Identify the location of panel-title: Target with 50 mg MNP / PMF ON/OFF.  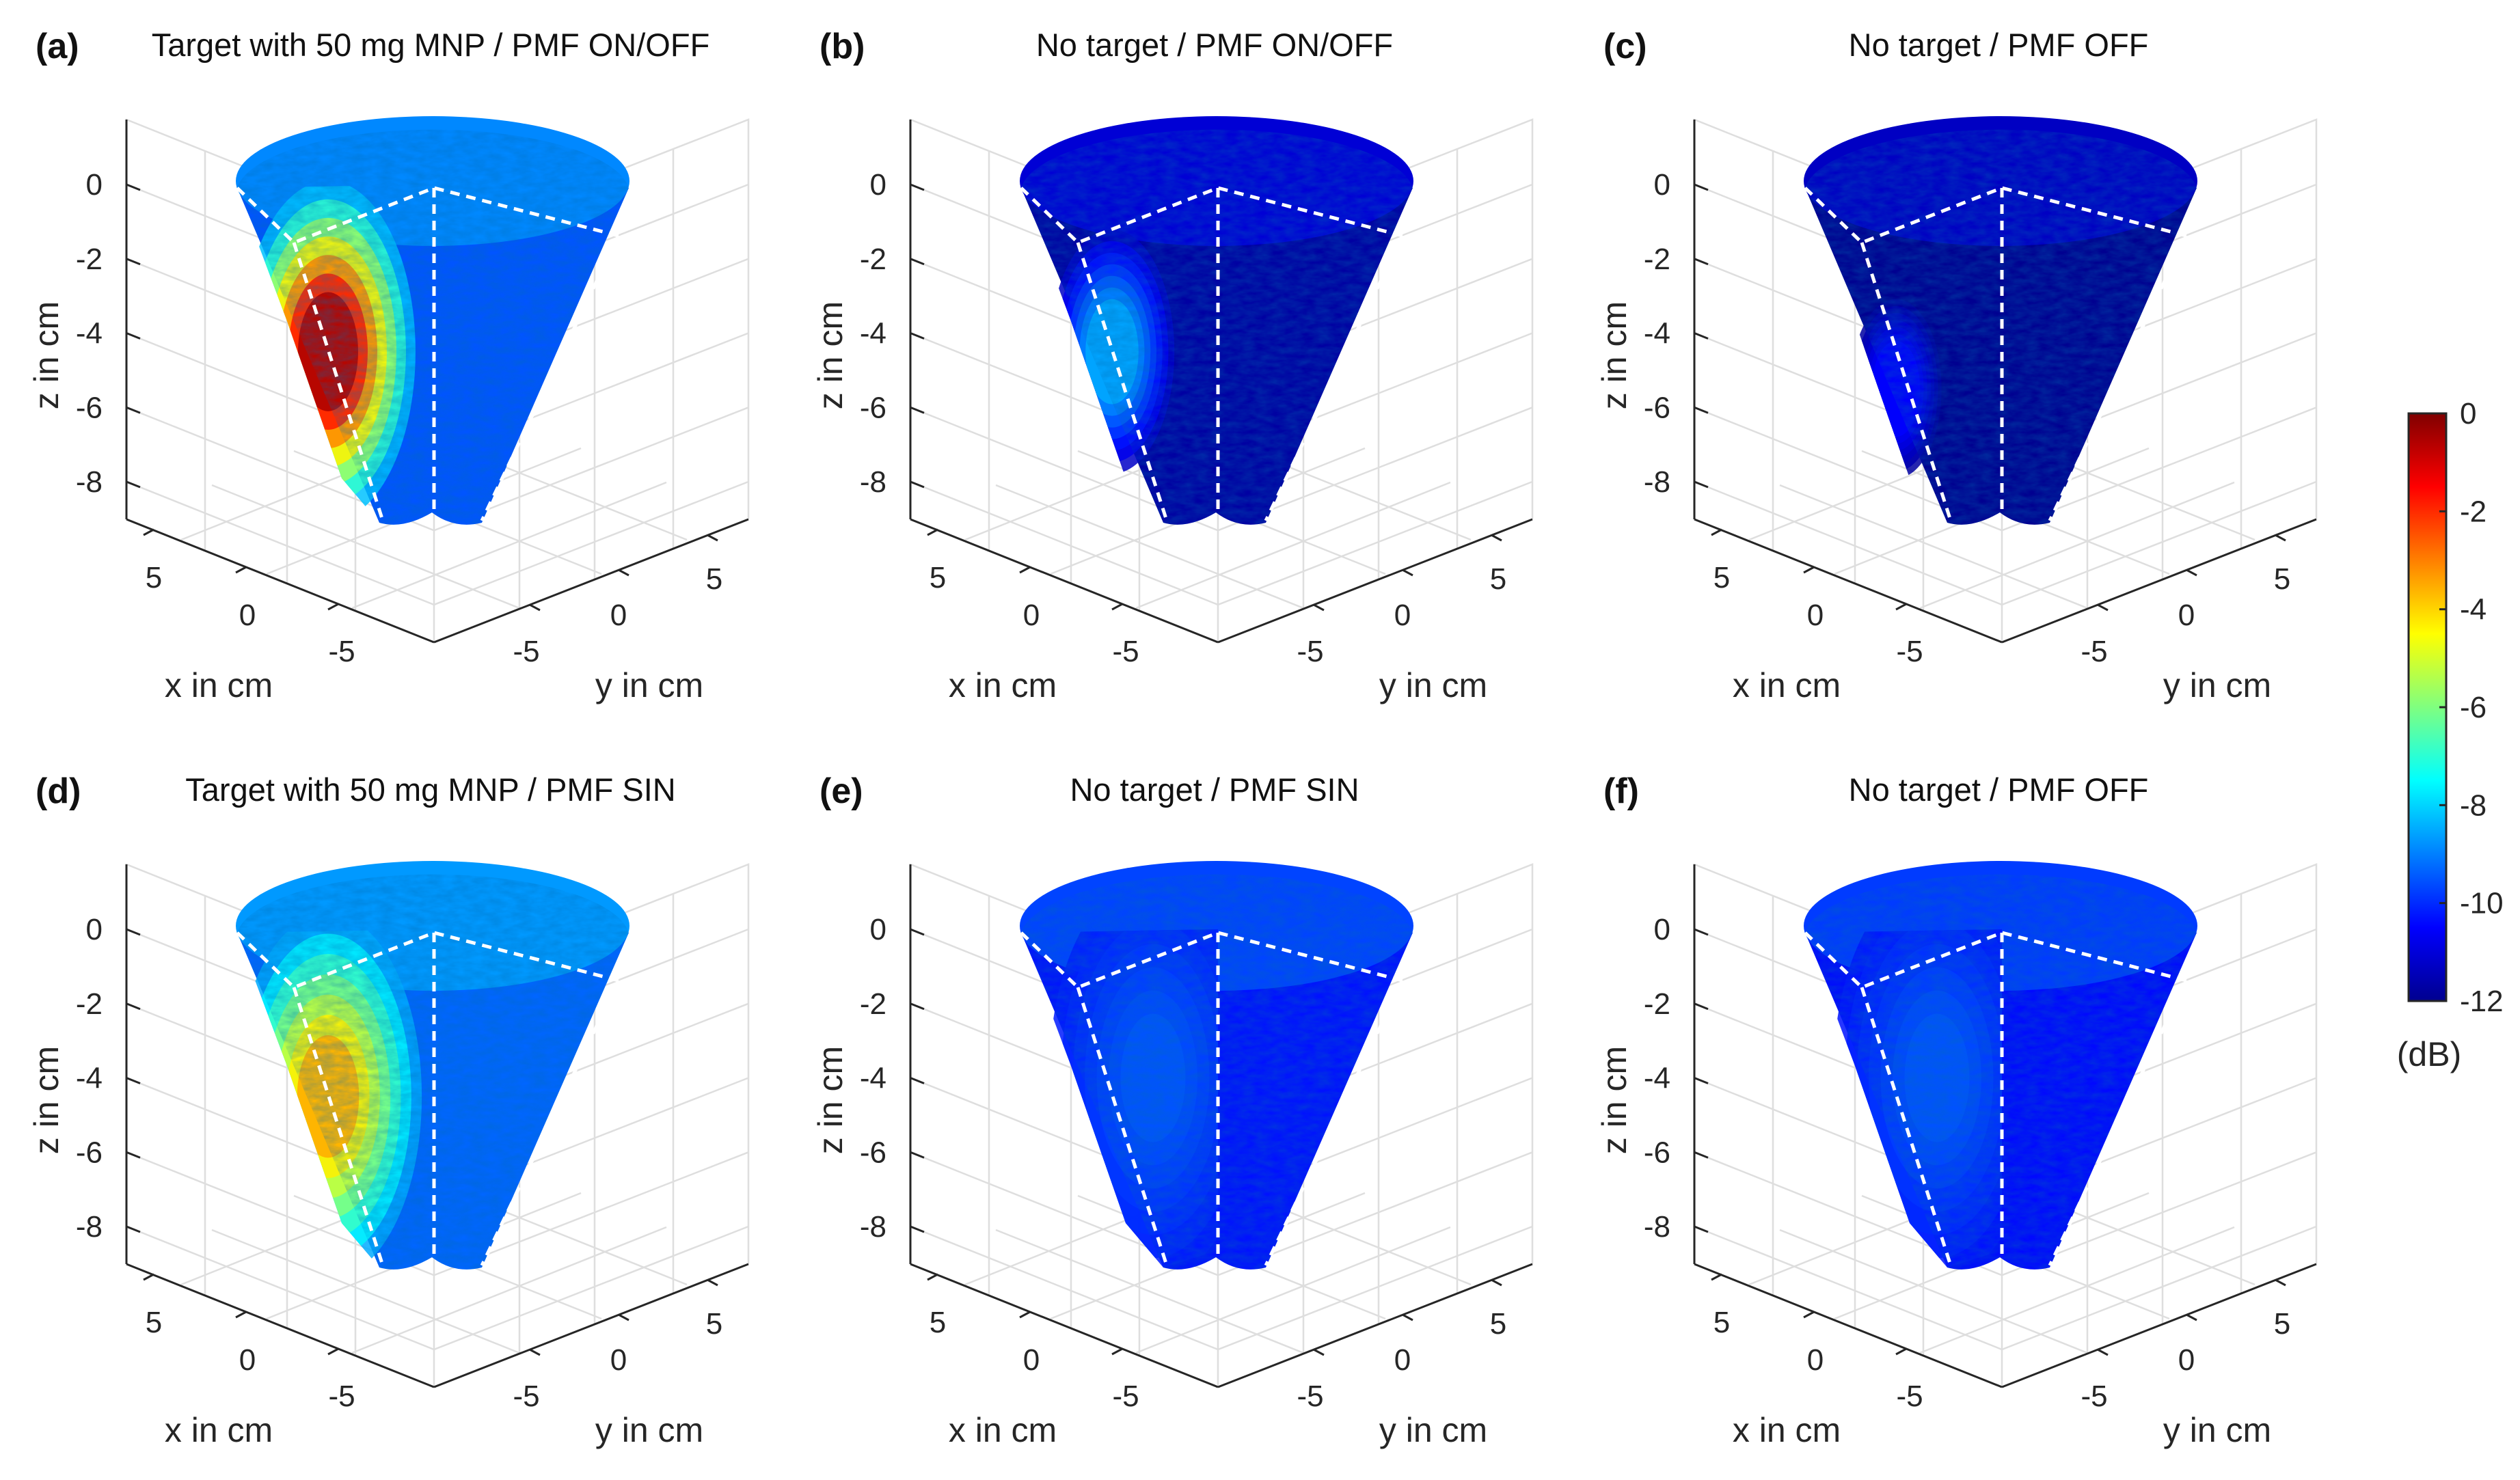
(431, 45).